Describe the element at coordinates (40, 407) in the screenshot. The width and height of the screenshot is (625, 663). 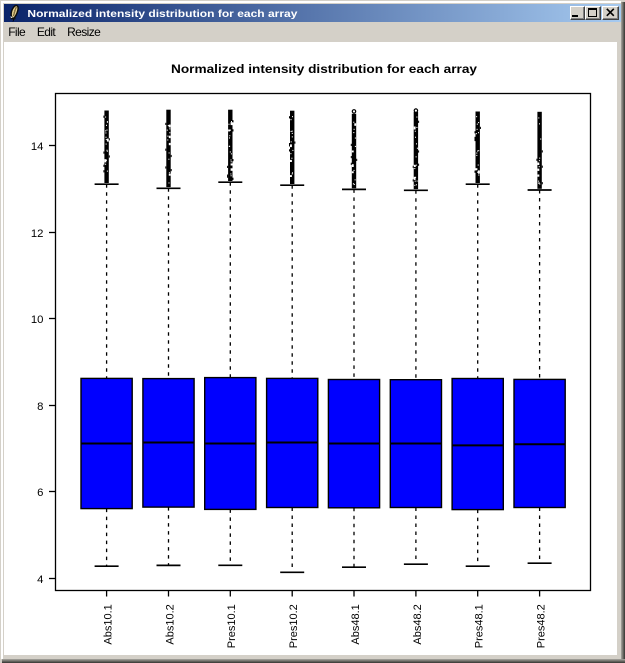
I see `svg-text: 8` at that location.